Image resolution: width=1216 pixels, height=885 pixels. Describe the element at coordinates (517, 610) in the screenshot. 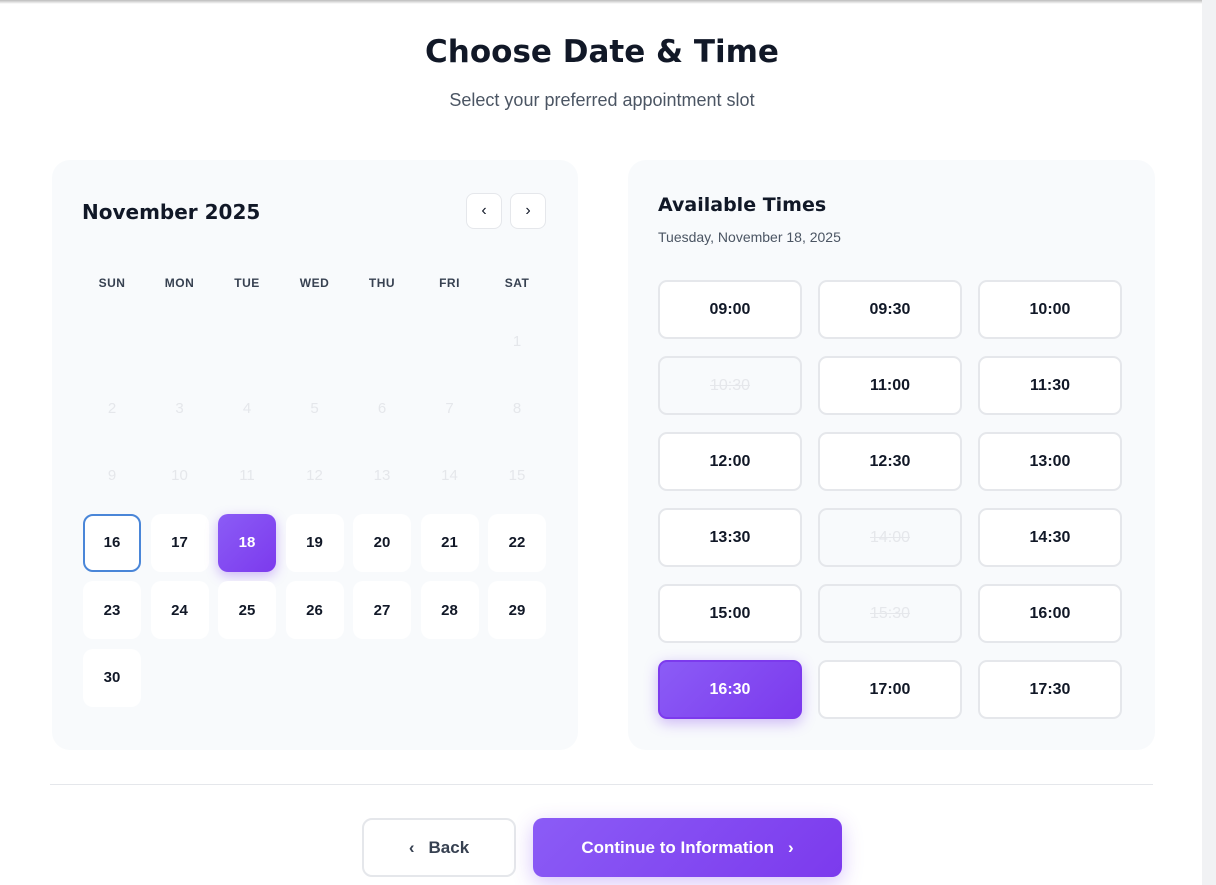

I see `calendar-day: 29` at that location.